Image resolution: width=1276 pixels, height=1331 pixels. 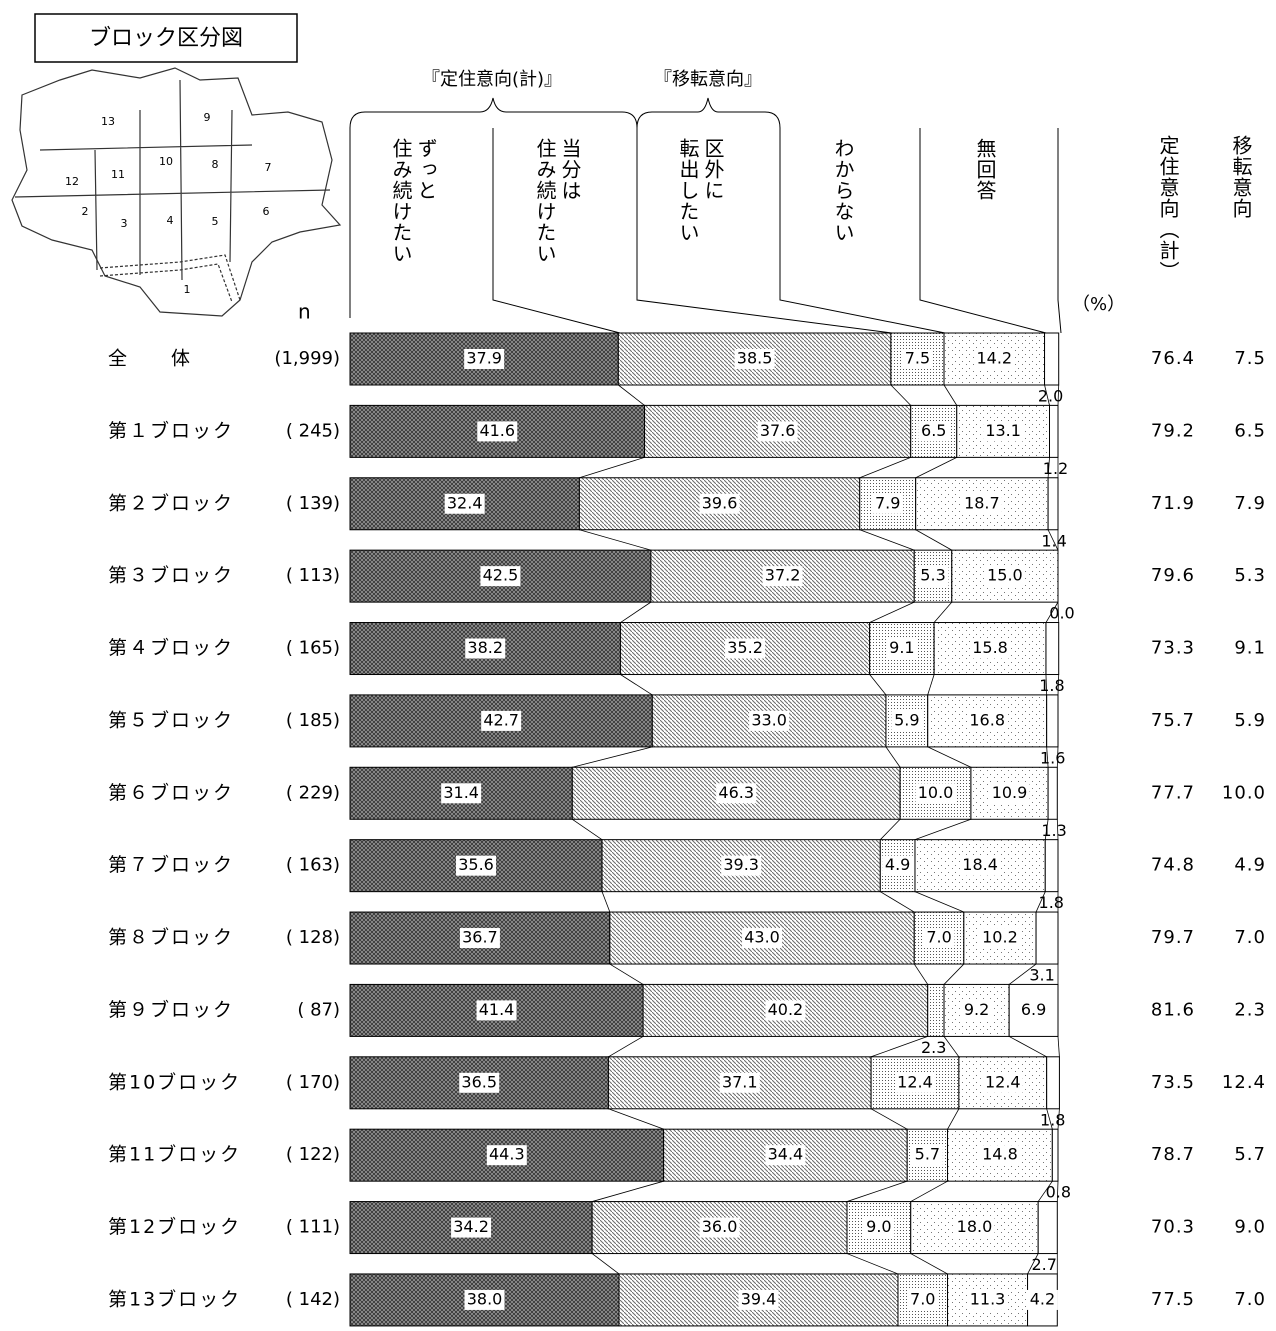 I want to click on legend-entry: ずっと 住み続けたい, so click(x=413, y=201).